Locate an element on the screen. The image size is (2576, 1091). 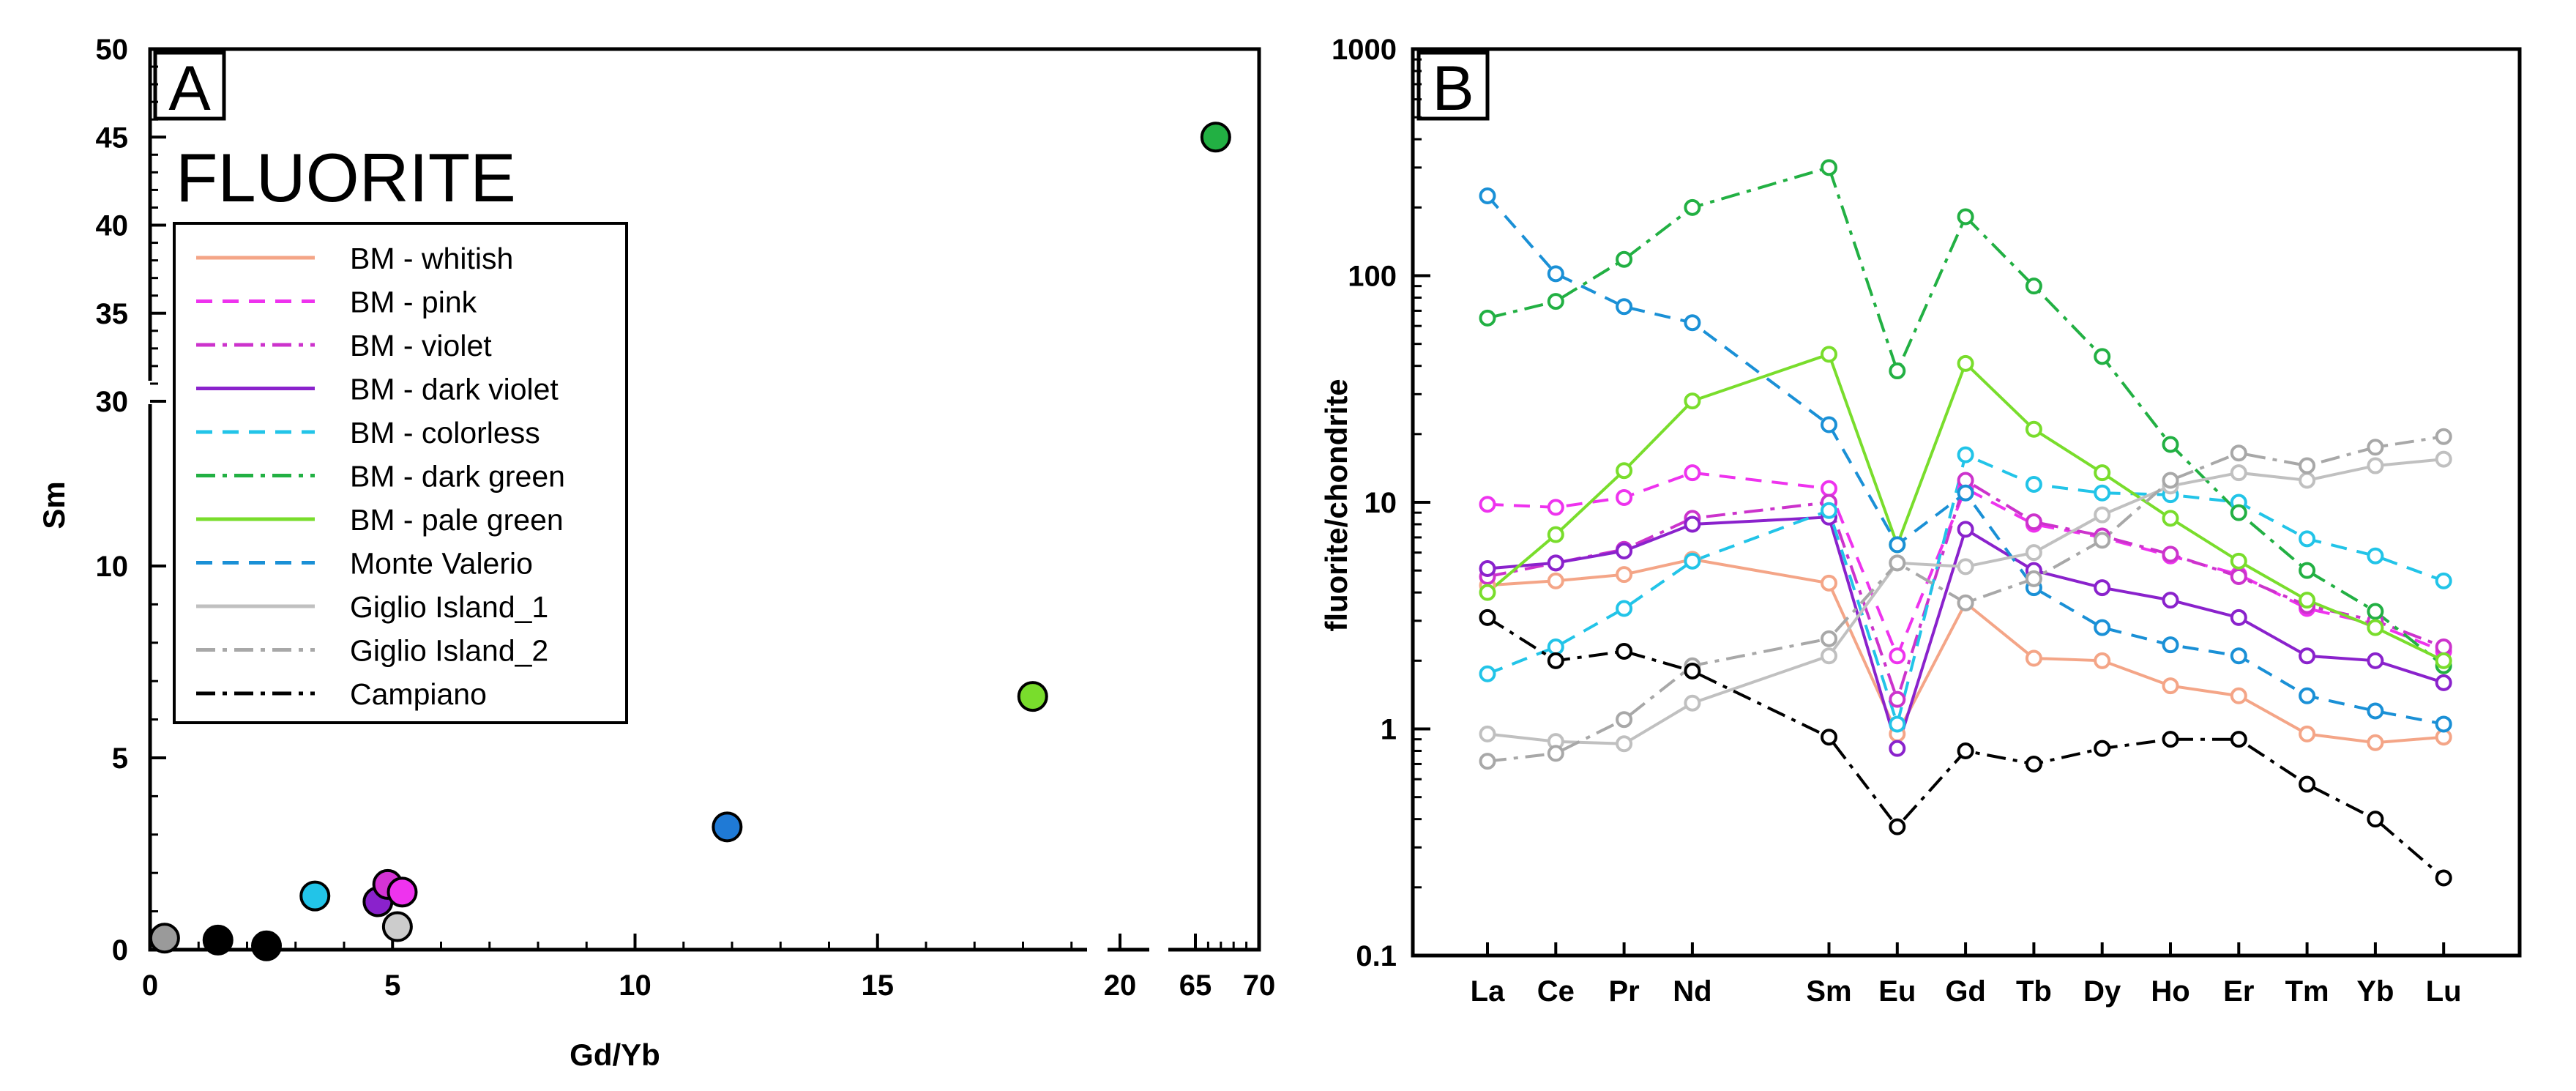
panel-b-label: B is located at coordinates (1453, 88).